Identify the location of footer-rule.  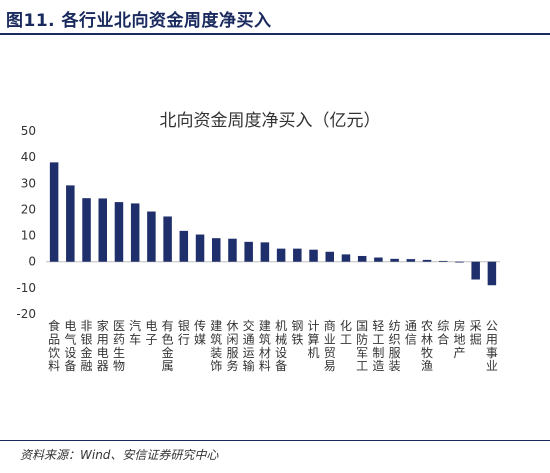
(275, 440).